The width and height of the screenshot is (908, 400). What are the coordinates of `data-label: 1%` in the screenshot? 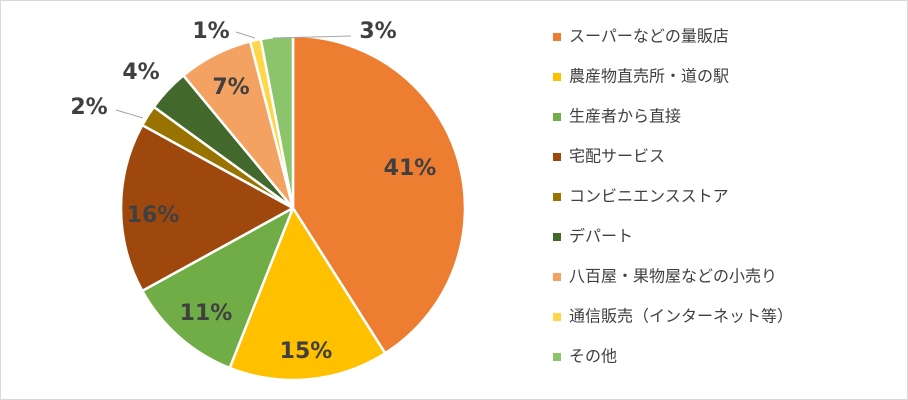 It's located at (210, 31).